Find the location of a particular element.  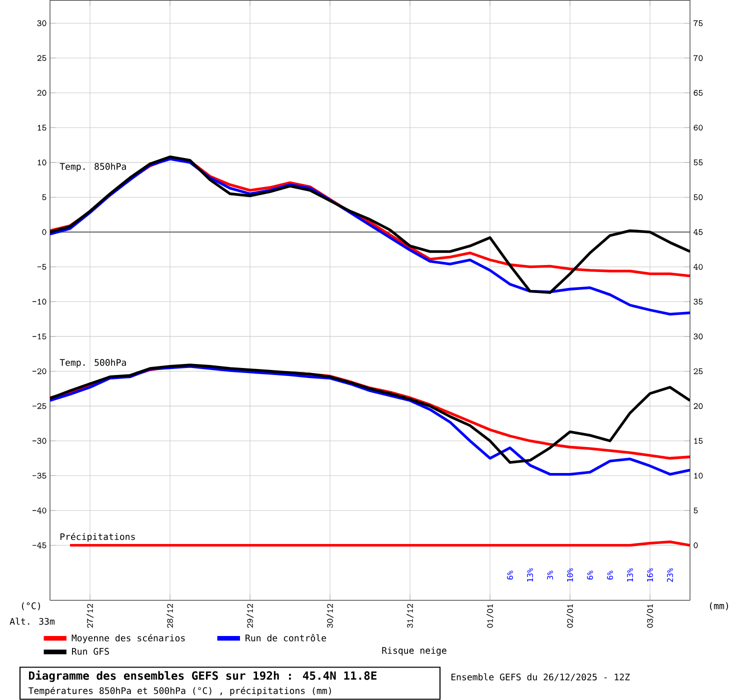

y-tick-label: -10 is located at coordinates (39, 301).